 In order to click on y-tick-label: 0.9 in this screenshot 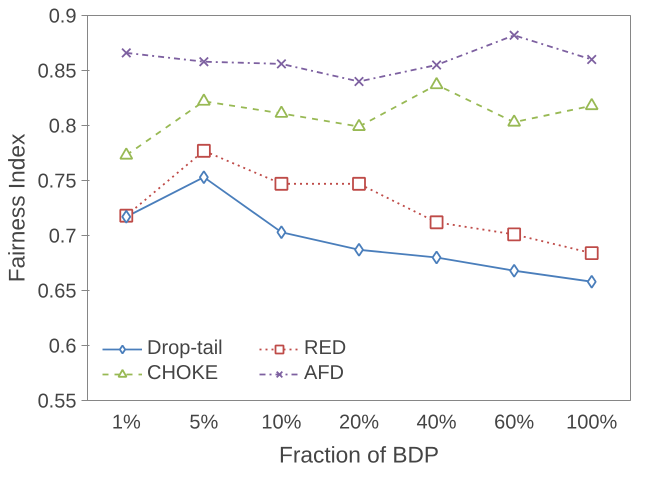, I will do `click(62, 17)`.